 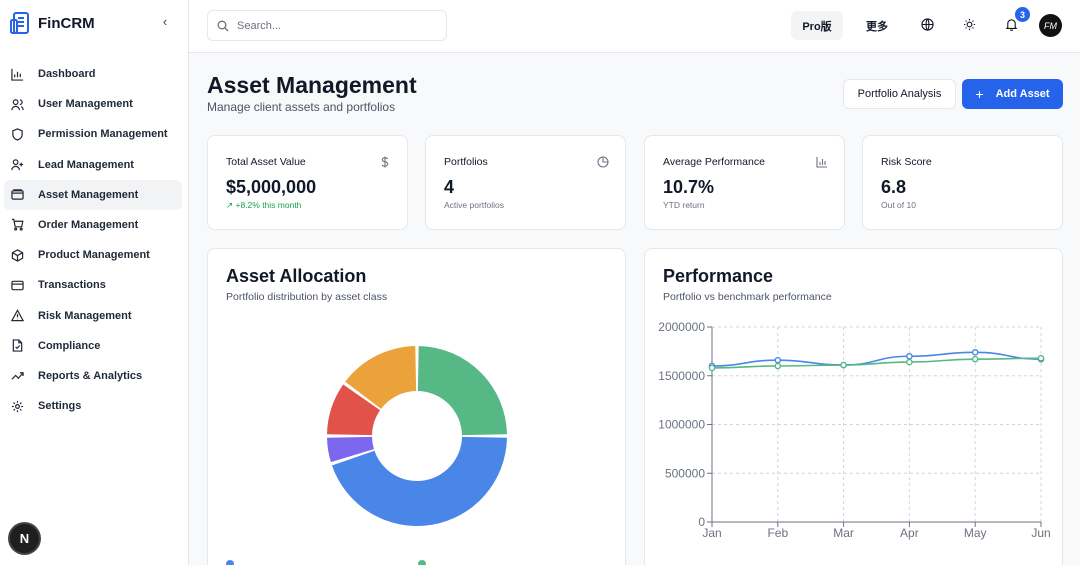 What do you see at coordinates (701, 522) in the screenshot?
I see `y-tick-label: 0` at bounding box center [701, 522].